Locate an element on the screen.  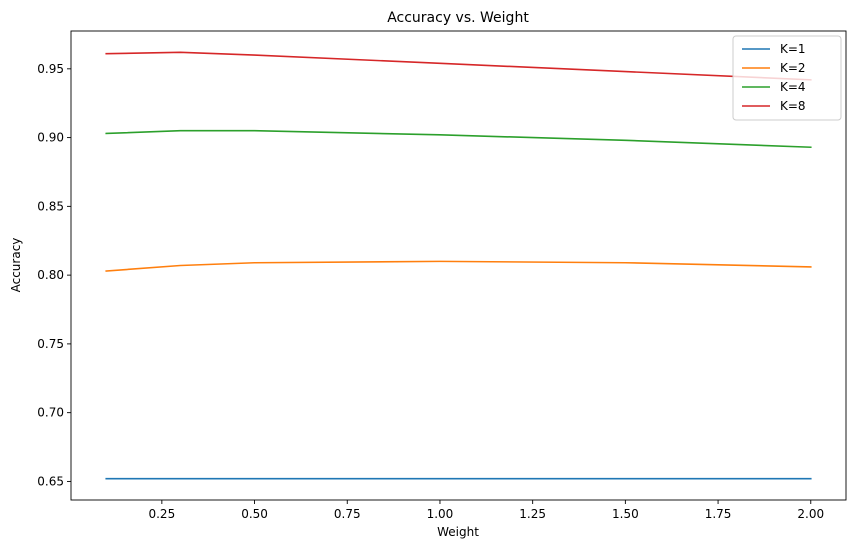
y-axis: 0.65 0.70 0.75 0.80 0.85 0.90 0.95 is located at coordinates (54, 275).